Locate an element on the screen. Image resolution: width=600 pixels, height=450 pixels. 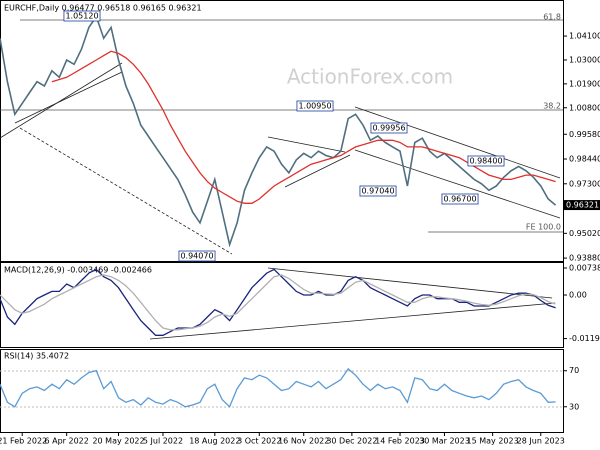
y-tick-label: -0.0119 is located at coordinates (584, 338).